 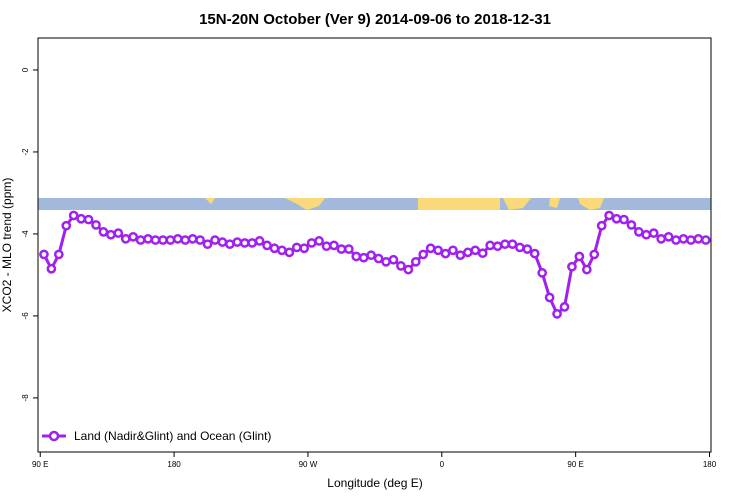 What do you see at coordinates (25, 316) in the screenshot?
I see `y-tick-label: -6` at bounding box center [25, 316].